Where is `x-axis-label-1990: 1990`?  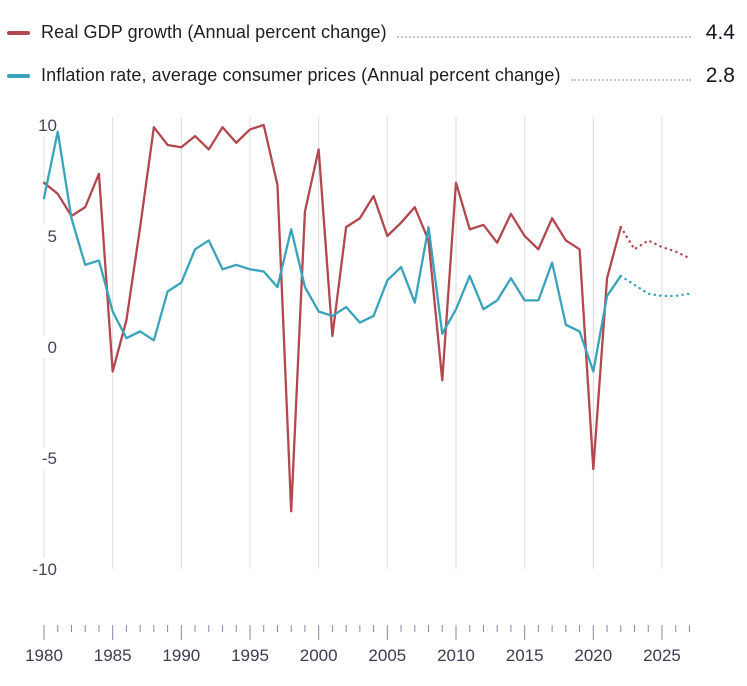
x-axis-label-1990: 1990 is located at coordinates (181, 655).